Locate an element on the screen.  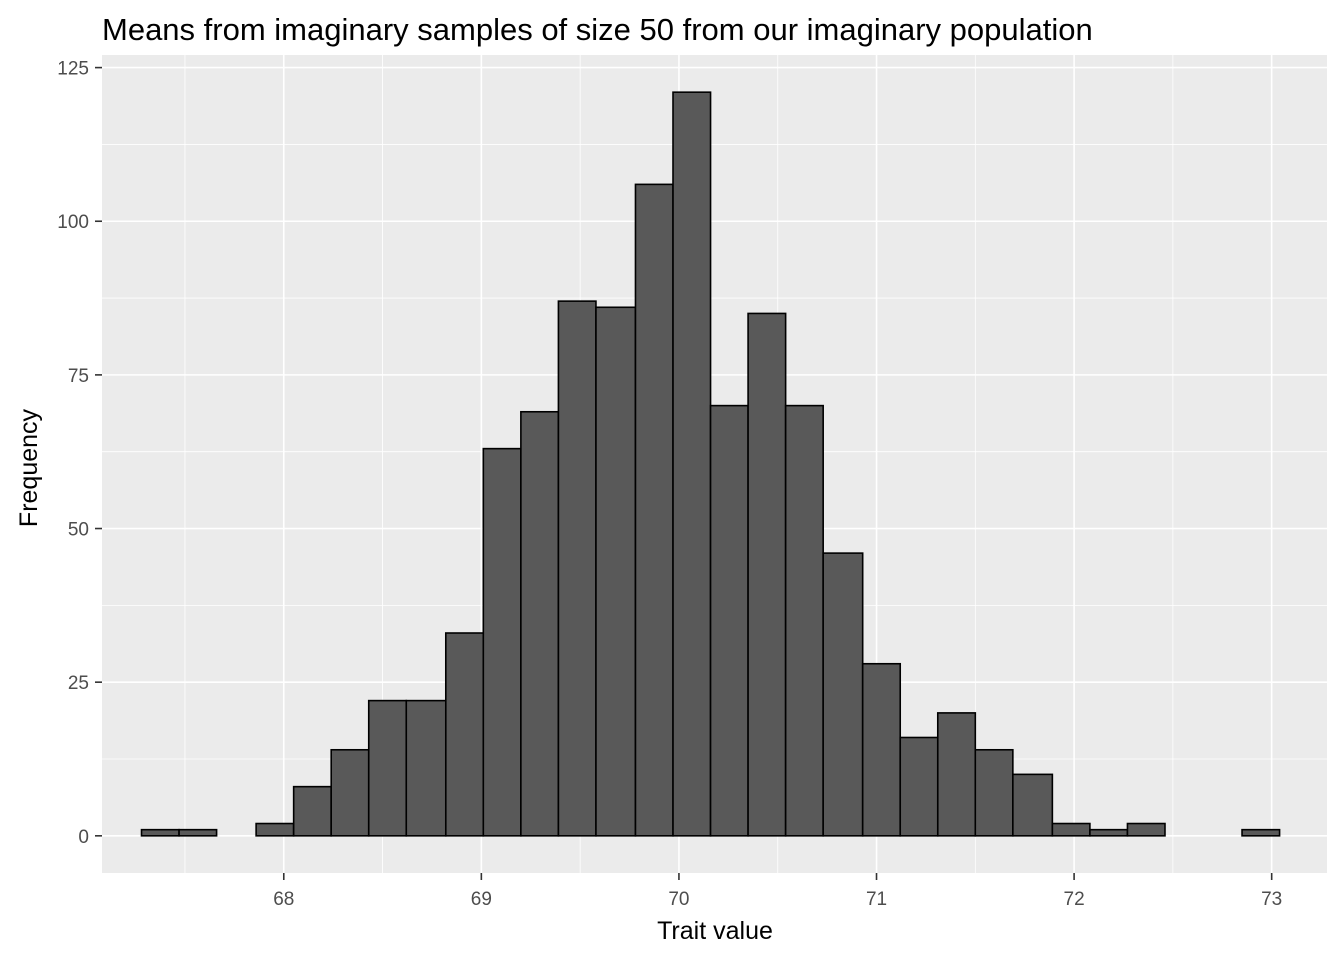
y-tick-label: 100 is located at coordinates (73, 222).